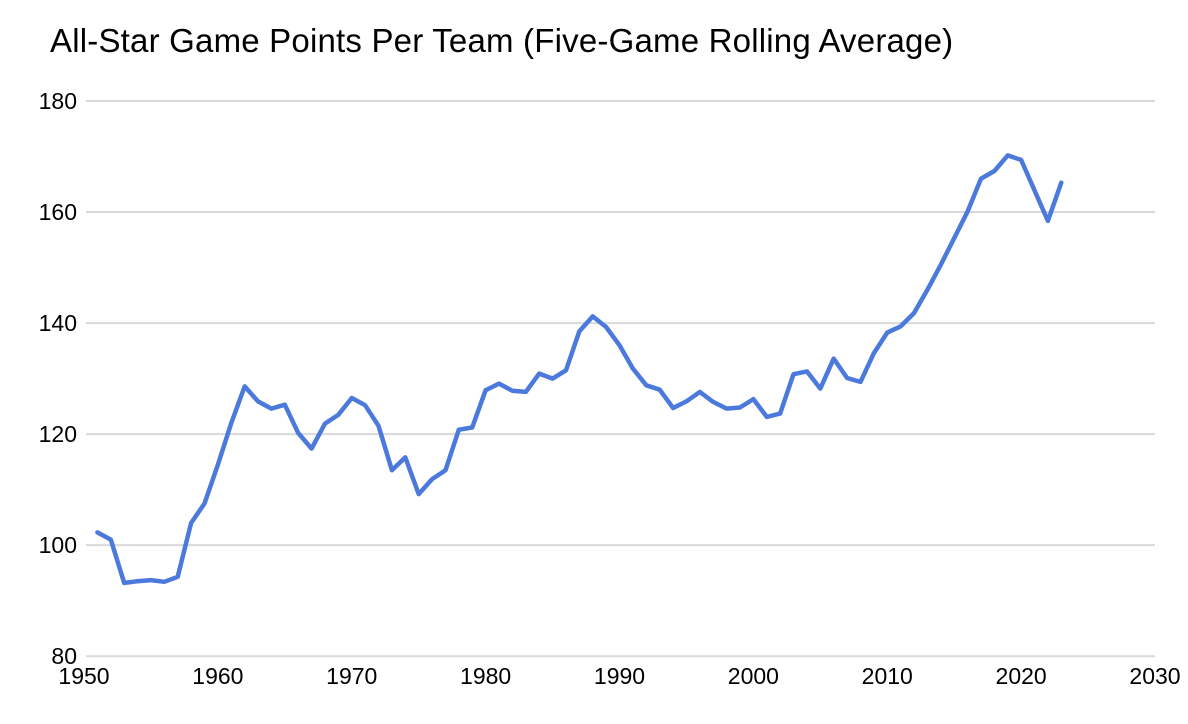 This screenshot has height=724, width=1188. What do you see at coordinates (58, 212) in the screenshot?
I see `y-axis-tick-label: 160` at bounding box center [58, 212].